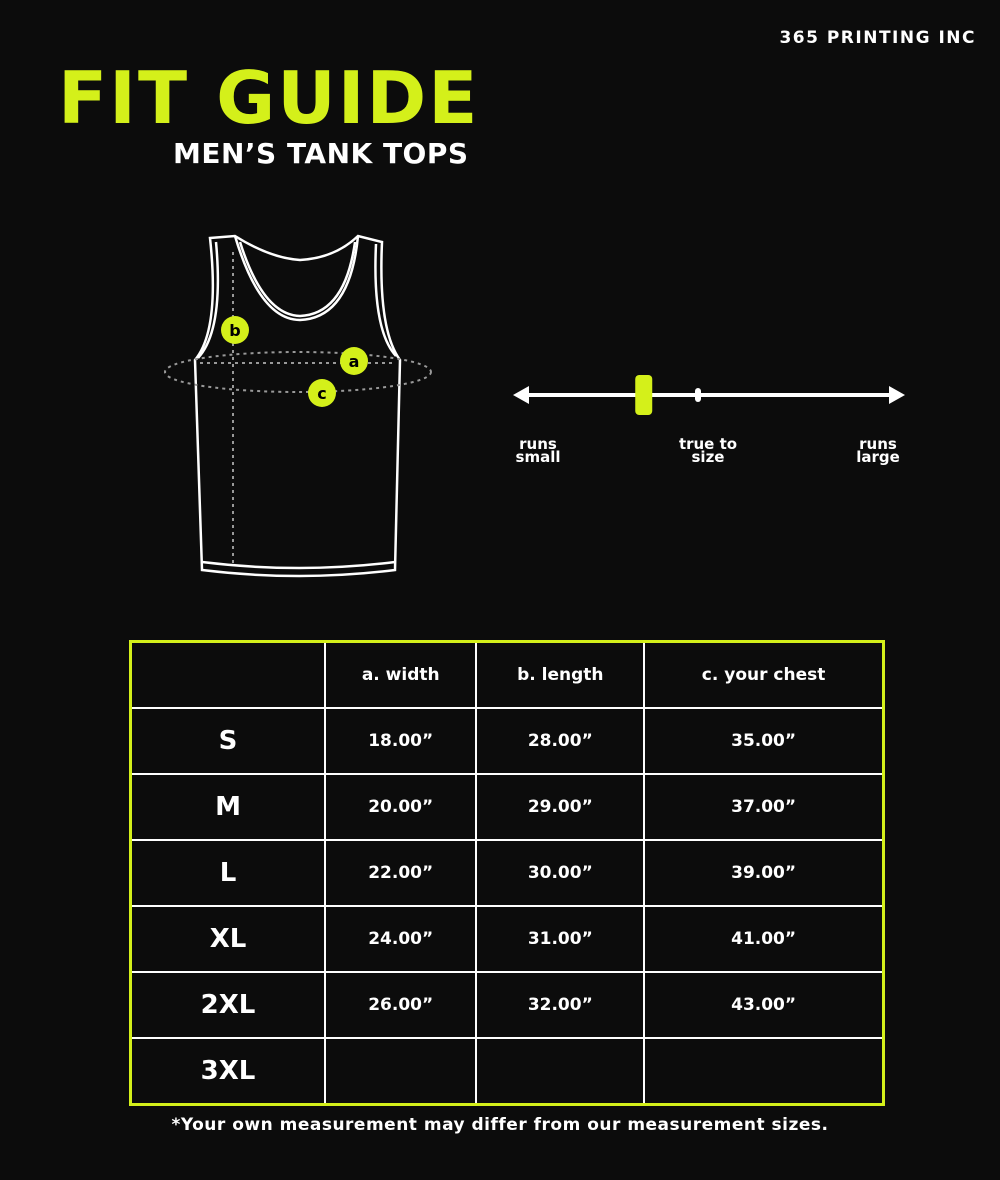 The width and height of the screenshot is (1000, 1180). I want to click on tank-top-diagram: b a c, so click(298, 406).